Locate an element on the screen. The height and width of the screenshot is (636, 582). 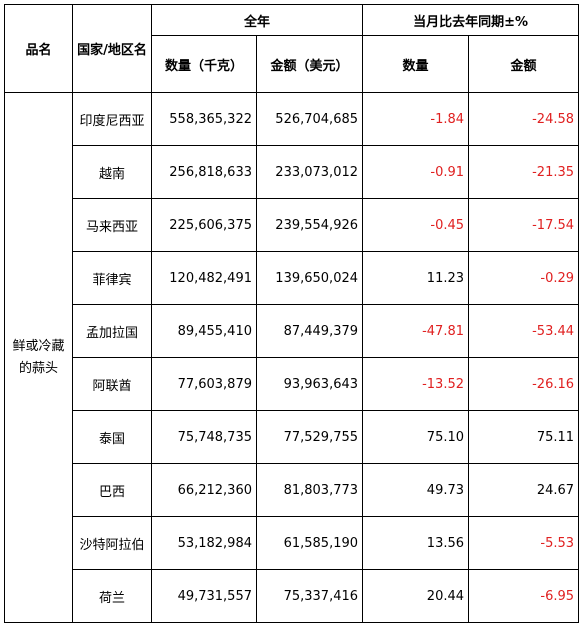
product-name: 鲜或冷藏的蒜头 is located at coordinates (38, 357).